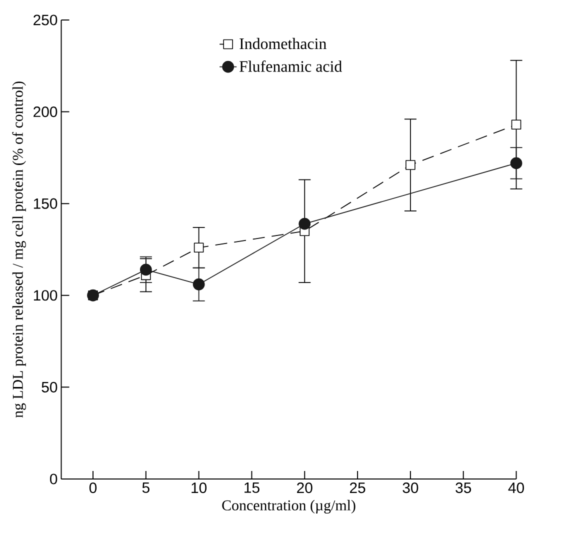 The width and height of the screenshot is (562, 541). I want to click on x-tick-label: 0, so click(93, 488).